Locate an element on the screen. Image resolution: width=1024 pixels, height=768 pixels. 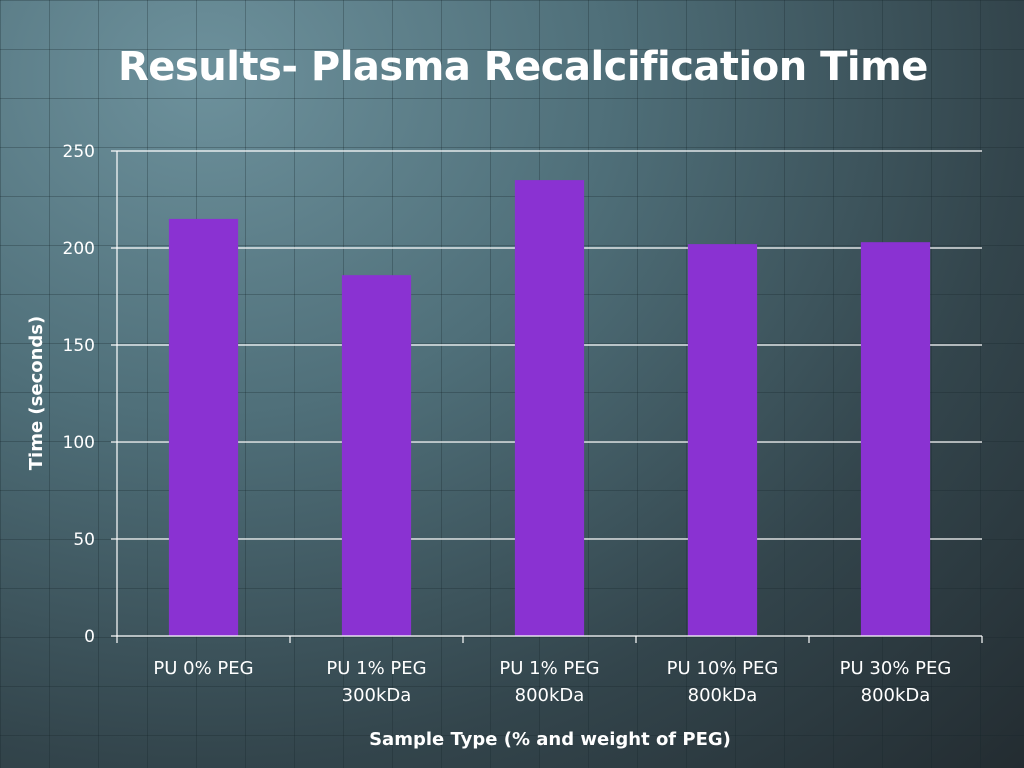
slide-title: Results- Plasma Recalcification Time is located at coordinates (523, 67).